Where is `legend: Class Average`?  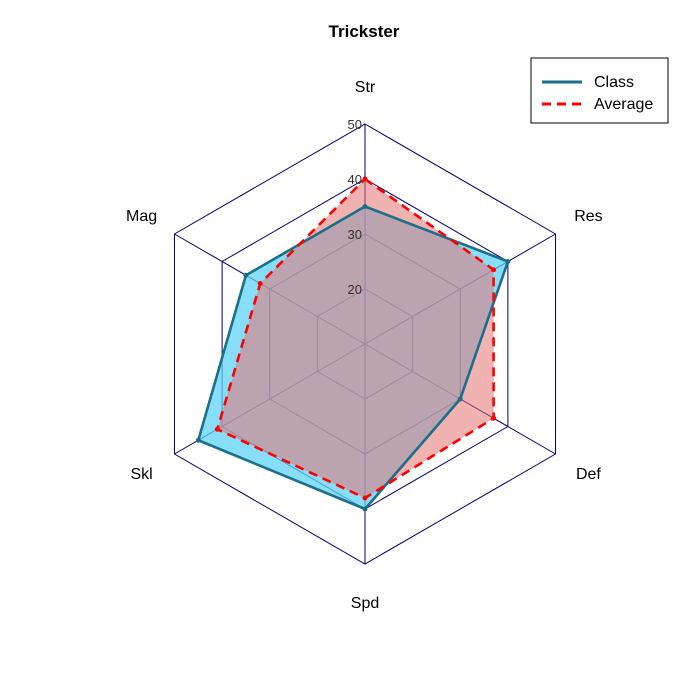
legend: Class Average is located at coordinates (599, 90).